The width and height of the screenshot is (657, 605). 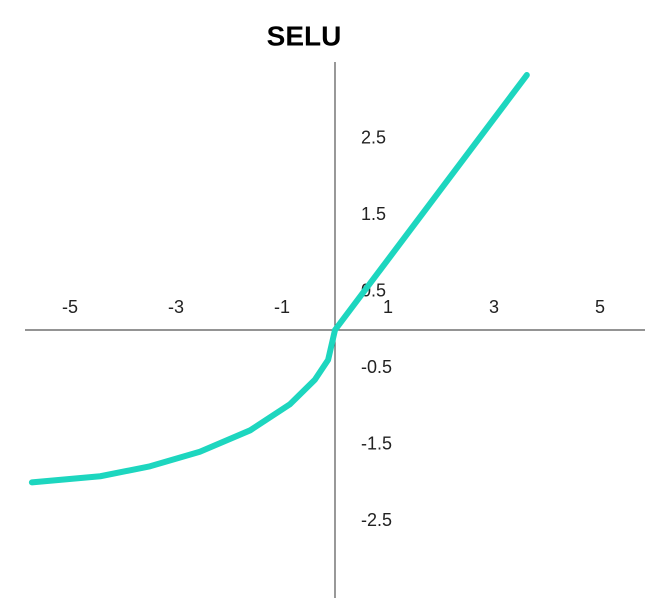 I want to click on y-tick-label: -0.5, so click(x=376, y=367).